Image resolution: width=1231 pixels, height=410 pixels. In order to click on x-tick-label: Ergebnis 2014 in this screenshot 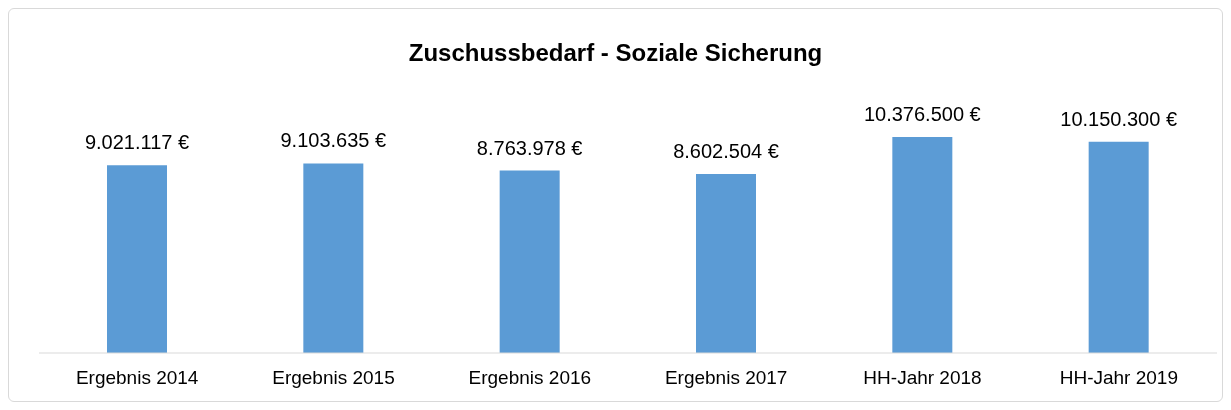, I will do `click(137, 378)`.